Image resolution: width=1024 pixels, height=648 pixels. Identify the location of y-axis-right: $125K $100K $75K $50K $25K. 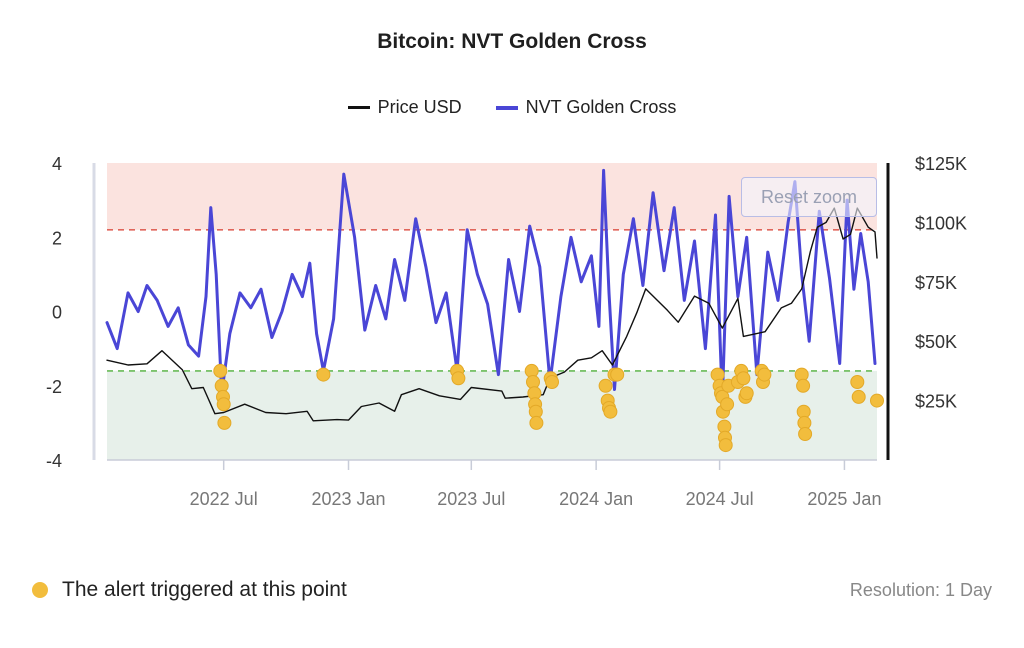
(926, 307).